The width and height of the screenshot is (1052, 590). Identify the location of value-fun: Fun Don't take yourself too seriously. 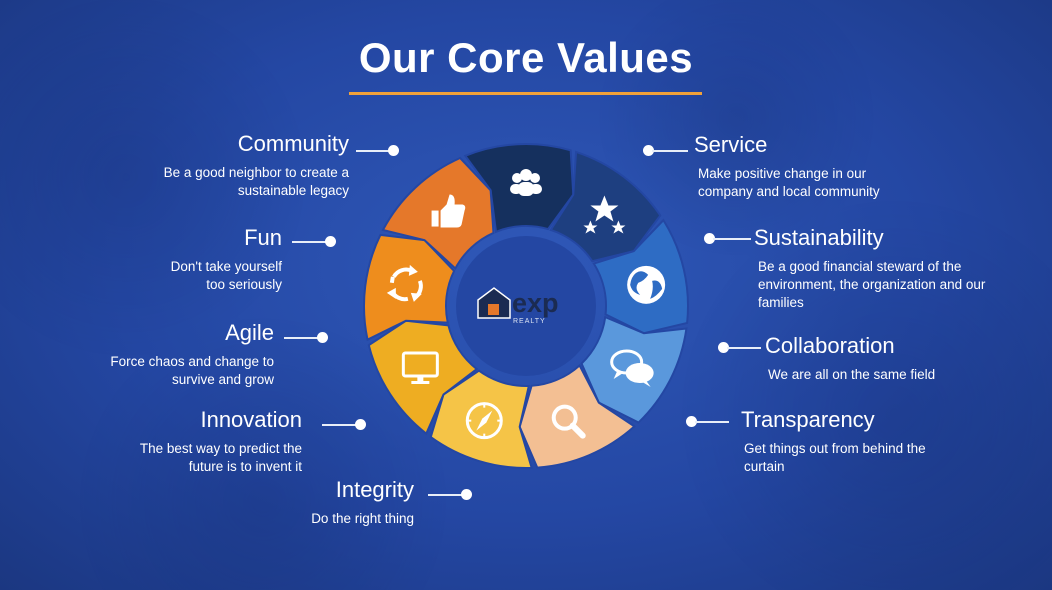
(201, 260).